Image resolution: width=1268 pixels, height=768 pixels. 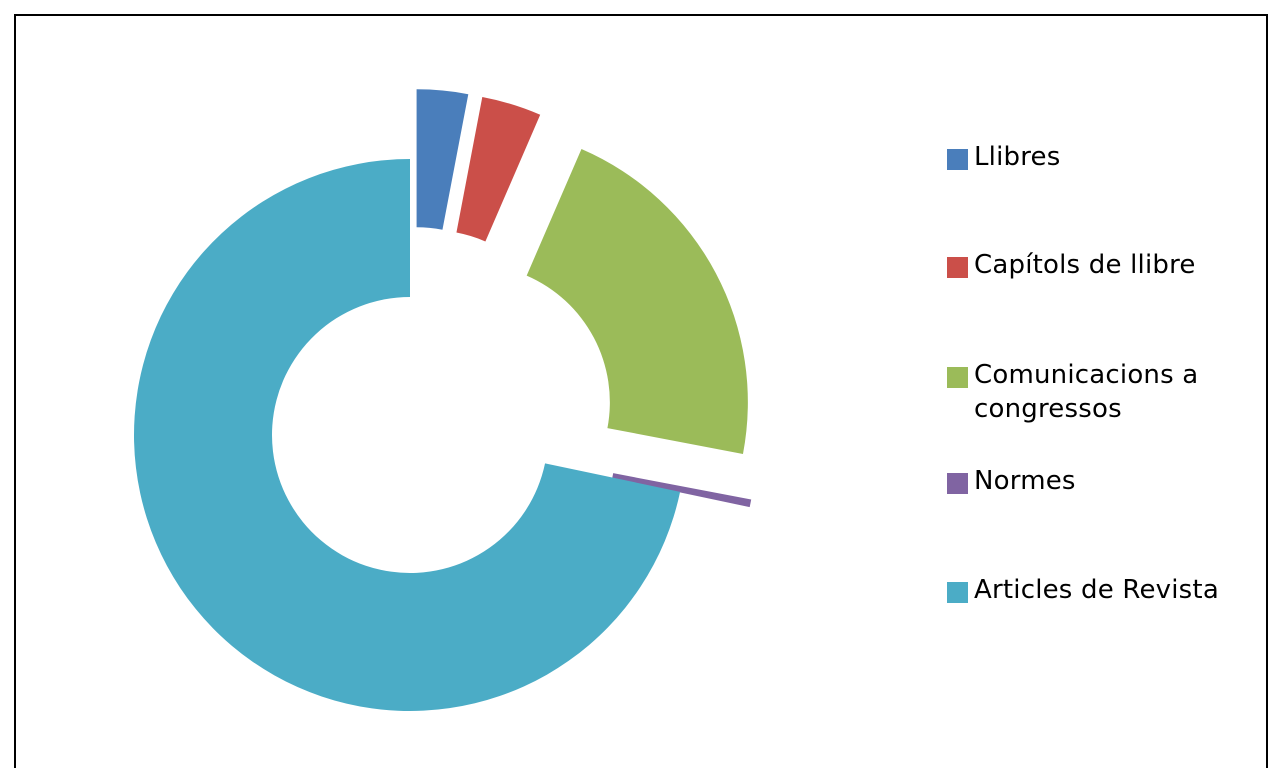 I want to click on legend-item-capitols: Capítols de llibre, so click(x=1095, y=265).